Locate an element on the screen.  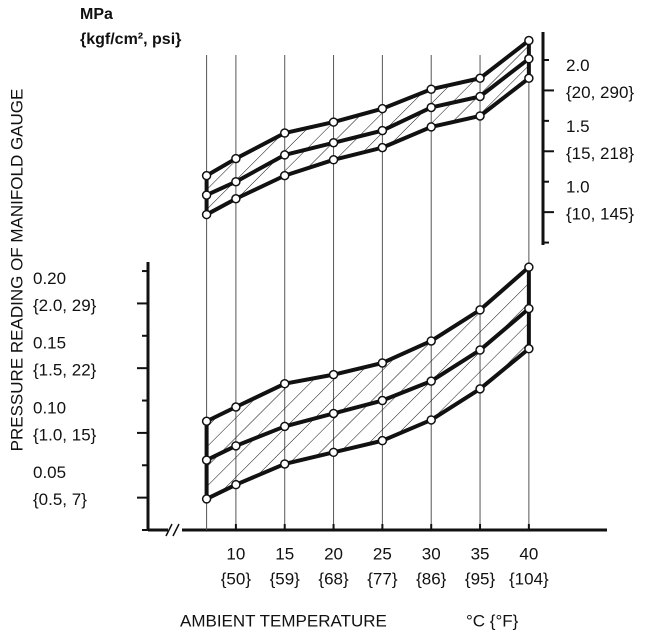
y-tick-sublabel: {2.0, 29} is located at coordinates (65, 305).